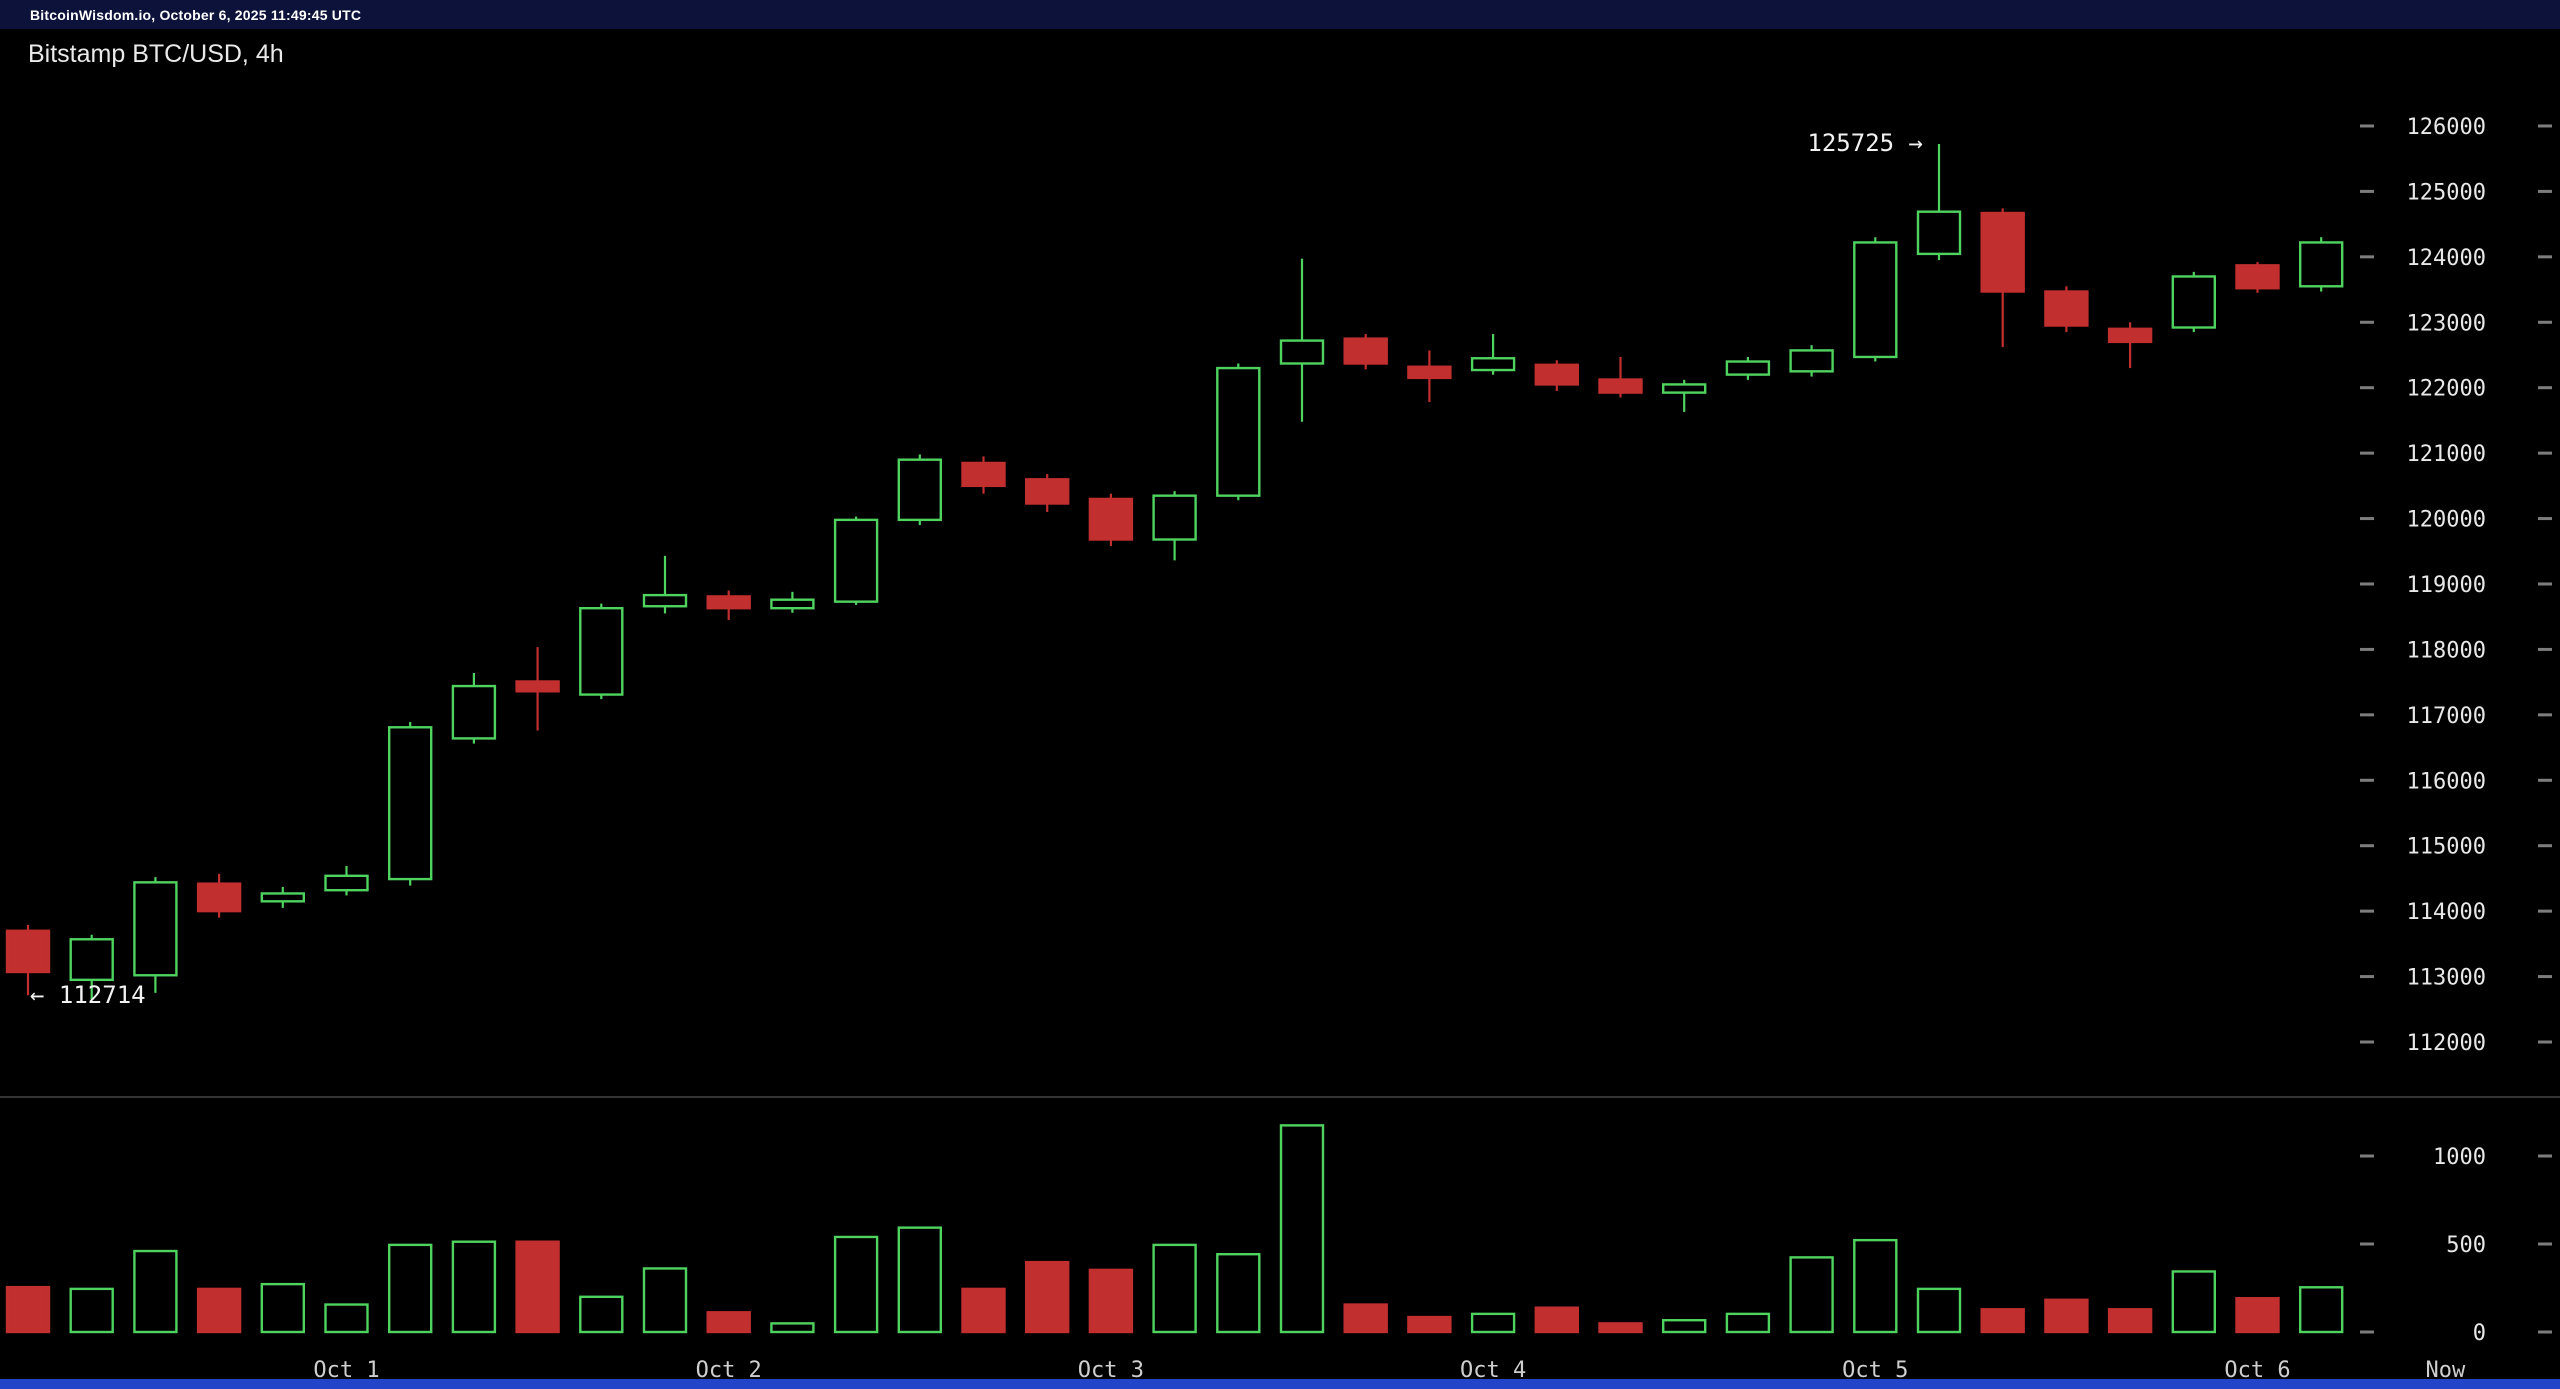  I want to click on price-tick-label: 123000, so click(2446, 323).